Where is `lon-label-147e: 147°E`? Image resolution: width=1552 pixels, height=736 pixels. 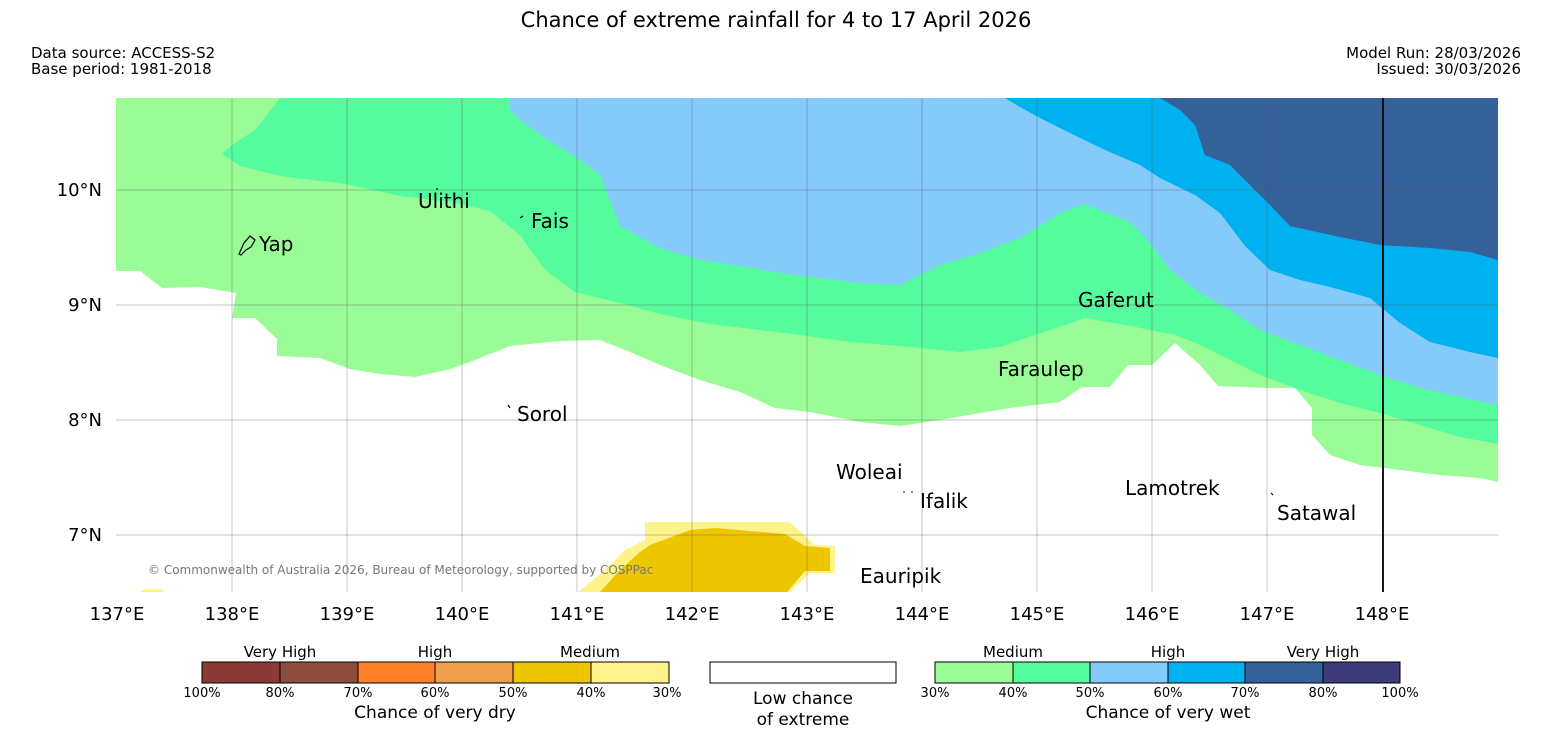
lon-label-147e: 147°E is located at coordinates (1267, 614).